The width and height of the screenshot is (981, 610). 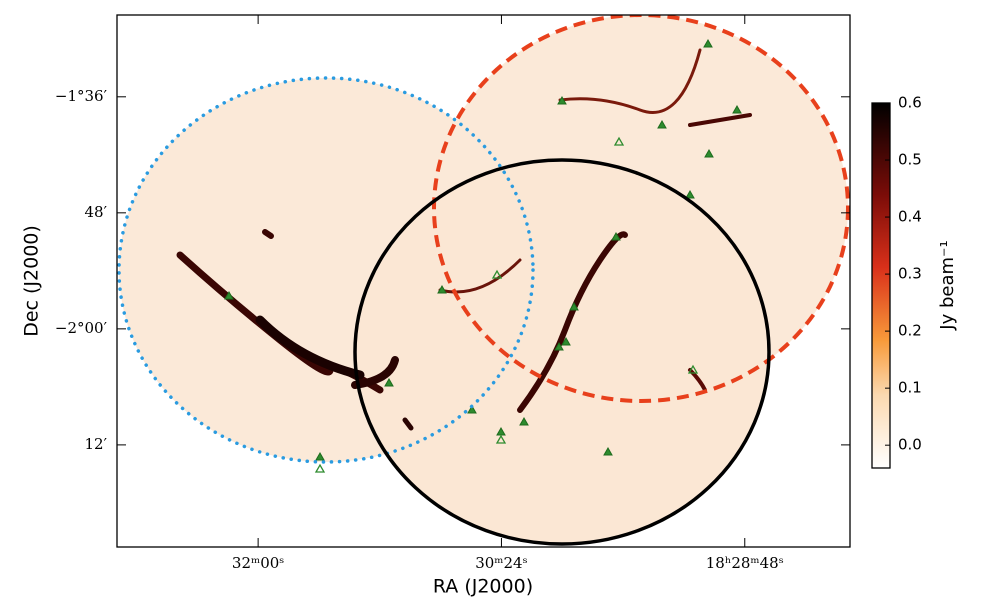 What do you see at coordinates (81, 96) in the screenshot?
I see `y-tick-label: −1°36′` at bounding box center [81, 96].